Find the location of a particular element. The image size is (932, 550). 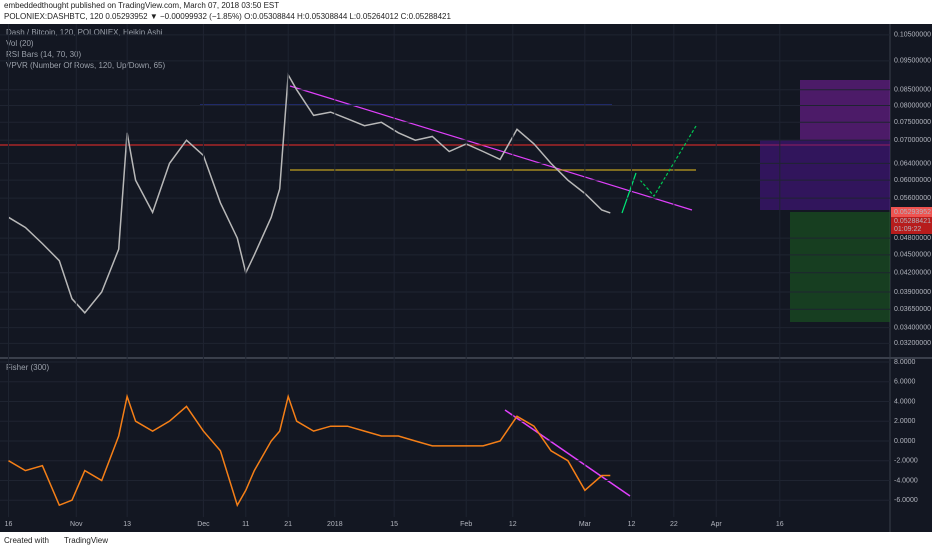

y-tick-label: 0.06400000 is located at coordinates (912, 163).